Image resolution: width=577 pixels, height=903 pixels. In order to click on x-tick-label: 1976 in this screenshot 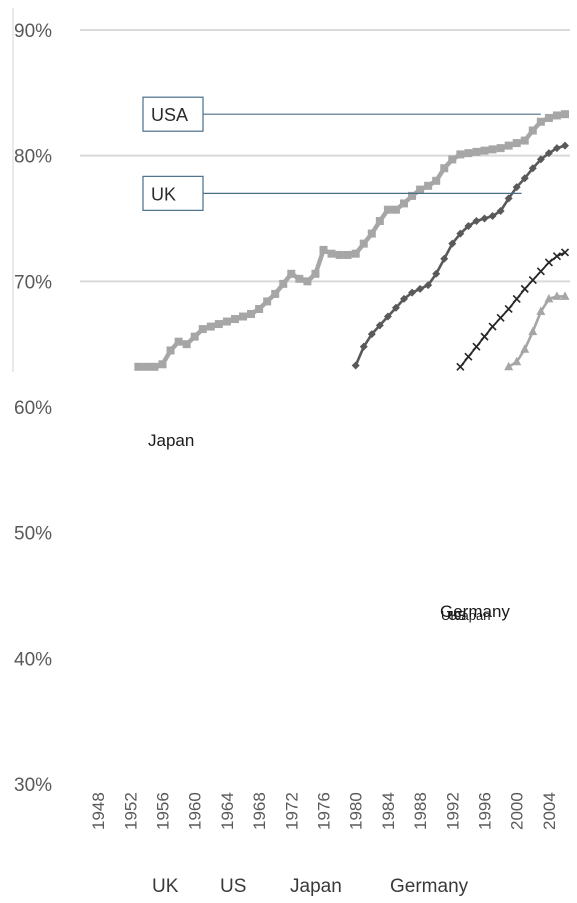, I will do `click(324, 811)`.